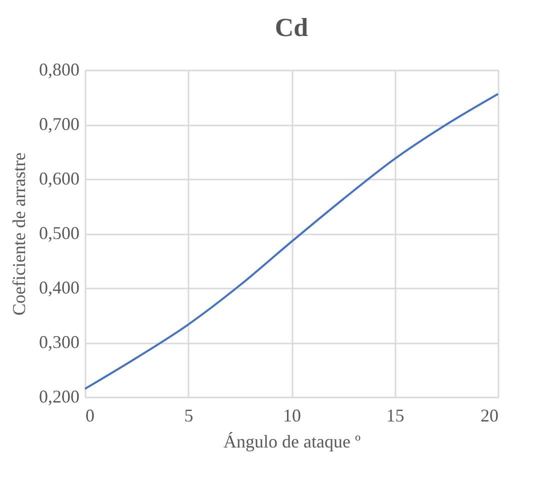 The width and height of the screenshot is (550, 498). Describe the element at coordinates (19, 234) in the screenshot. I see `y-axis-title: Coeficiente de arrastre` at that location.